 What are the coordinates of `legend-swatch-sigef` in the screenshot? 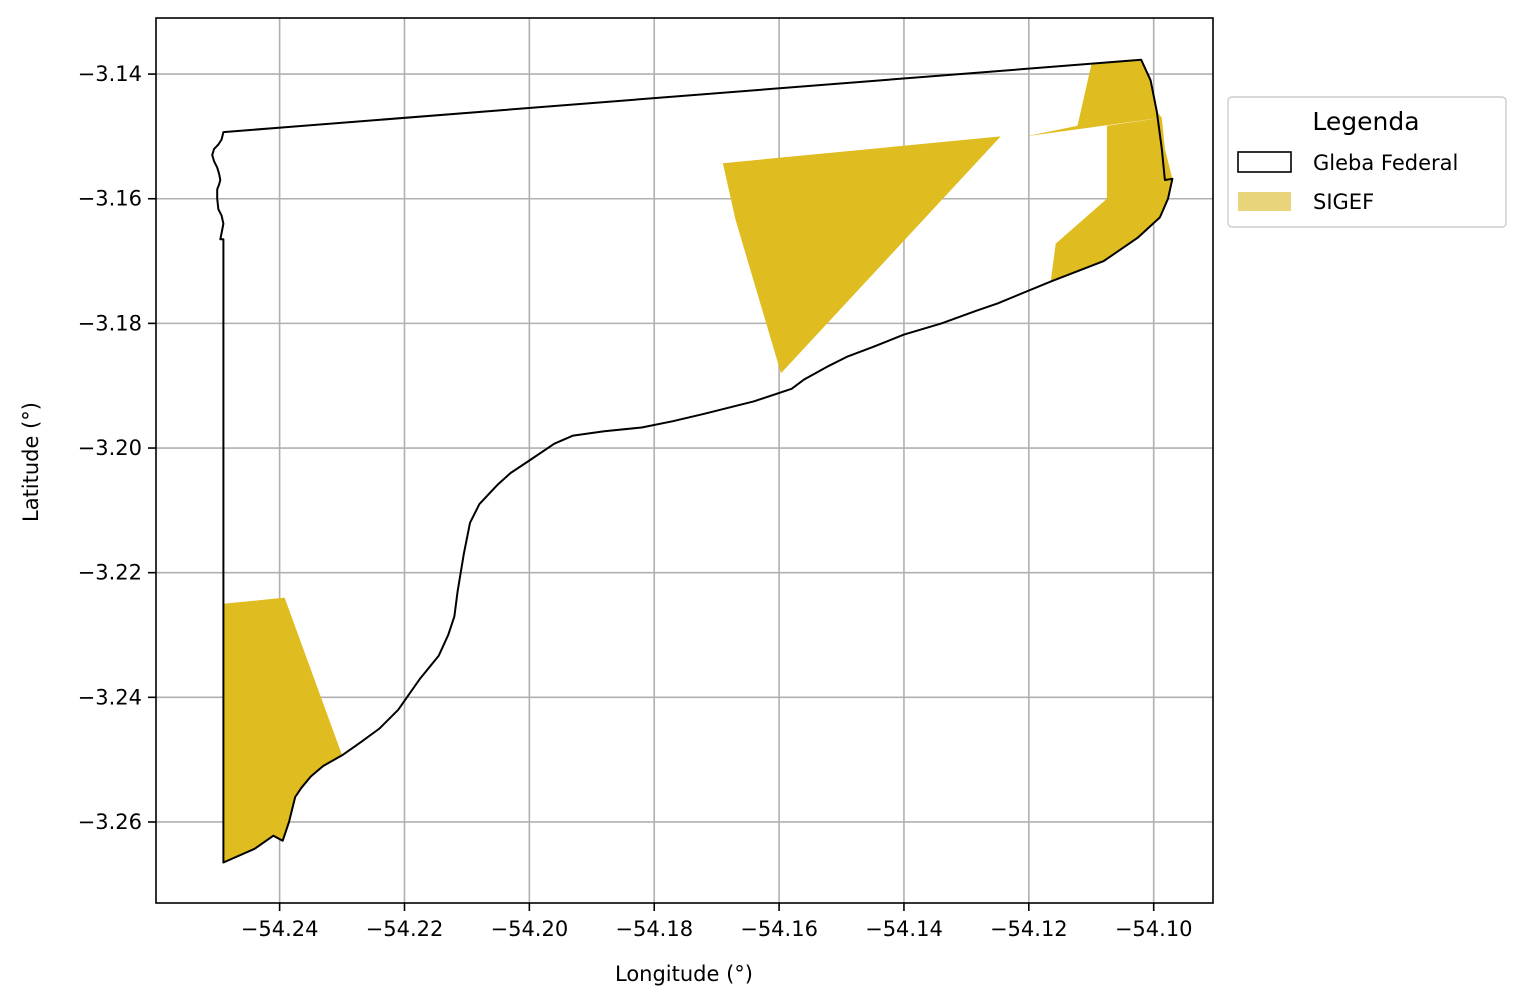 It's located at (1264, 201).